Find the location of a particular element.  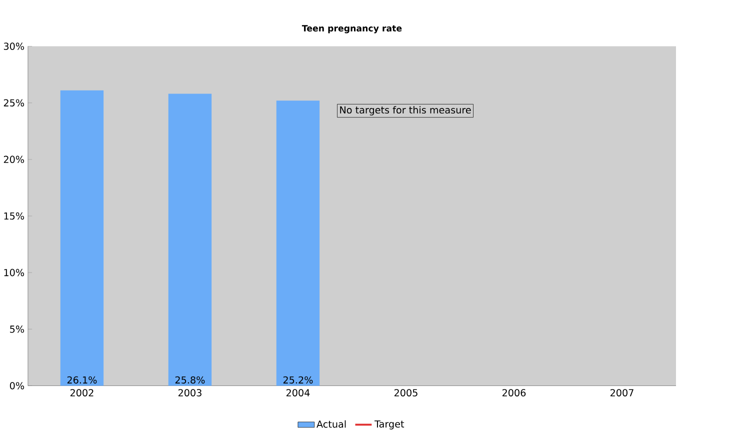

y-tick-label: 15% is located at coordinates (14, 216).